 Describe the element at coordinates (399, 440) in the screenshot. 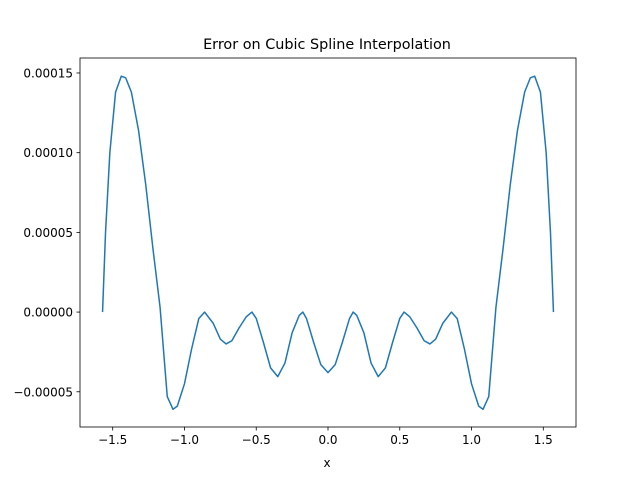

I see `x-tick-label: 0.5` at that location.